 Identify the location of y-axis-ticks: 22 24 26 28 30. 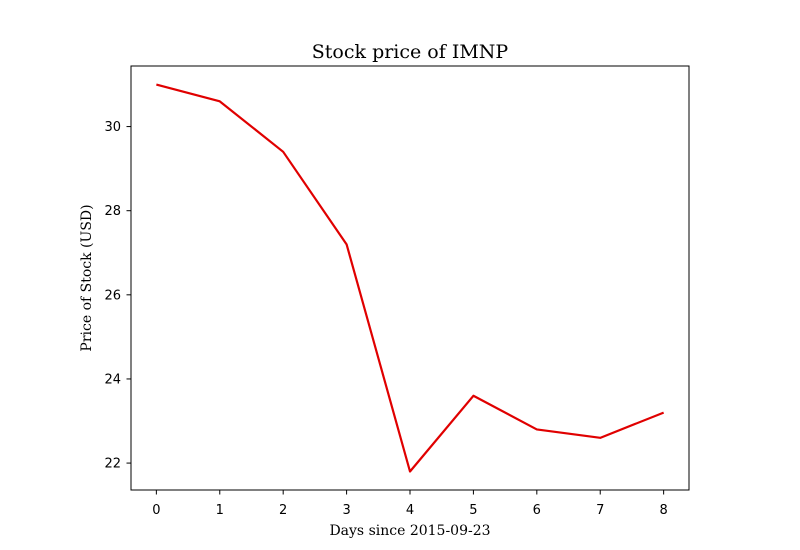
(117, 296).